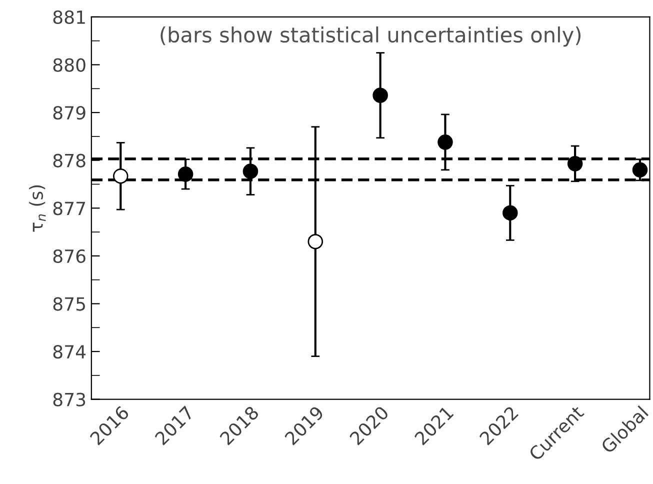  Describe the element at coordinates (69, 161) in the screenshot. I see `y-tick-label: 878` at that location.